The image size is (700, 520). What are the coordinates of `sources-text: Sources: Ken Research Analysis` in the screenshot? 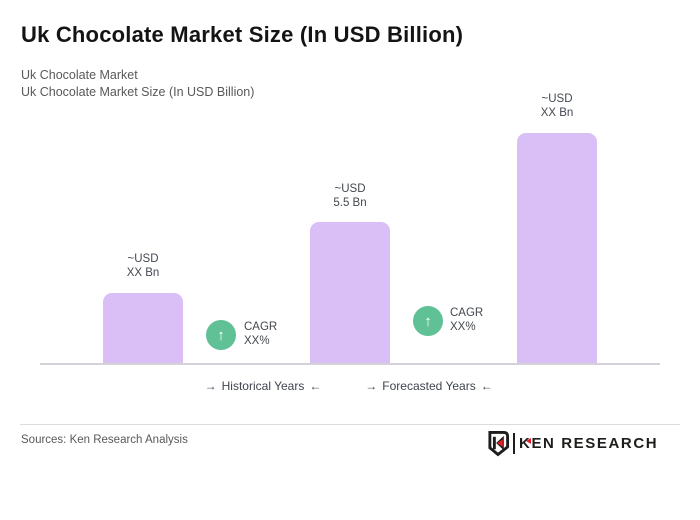 It's located at (104, 440).